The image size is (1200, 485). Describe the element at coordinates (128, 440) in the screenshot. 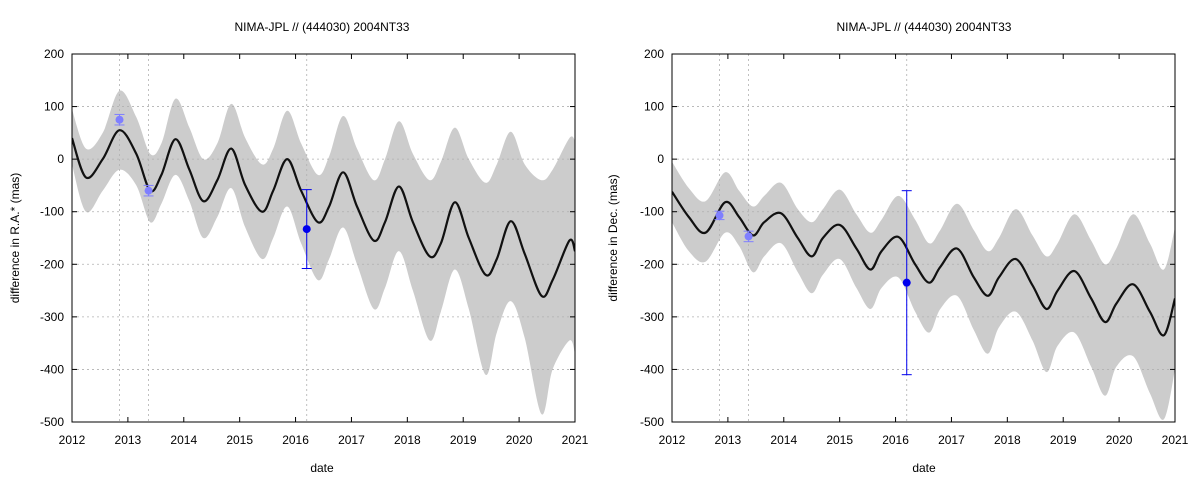

I see `ra-x-tick-label-2013: 2013` at that location.